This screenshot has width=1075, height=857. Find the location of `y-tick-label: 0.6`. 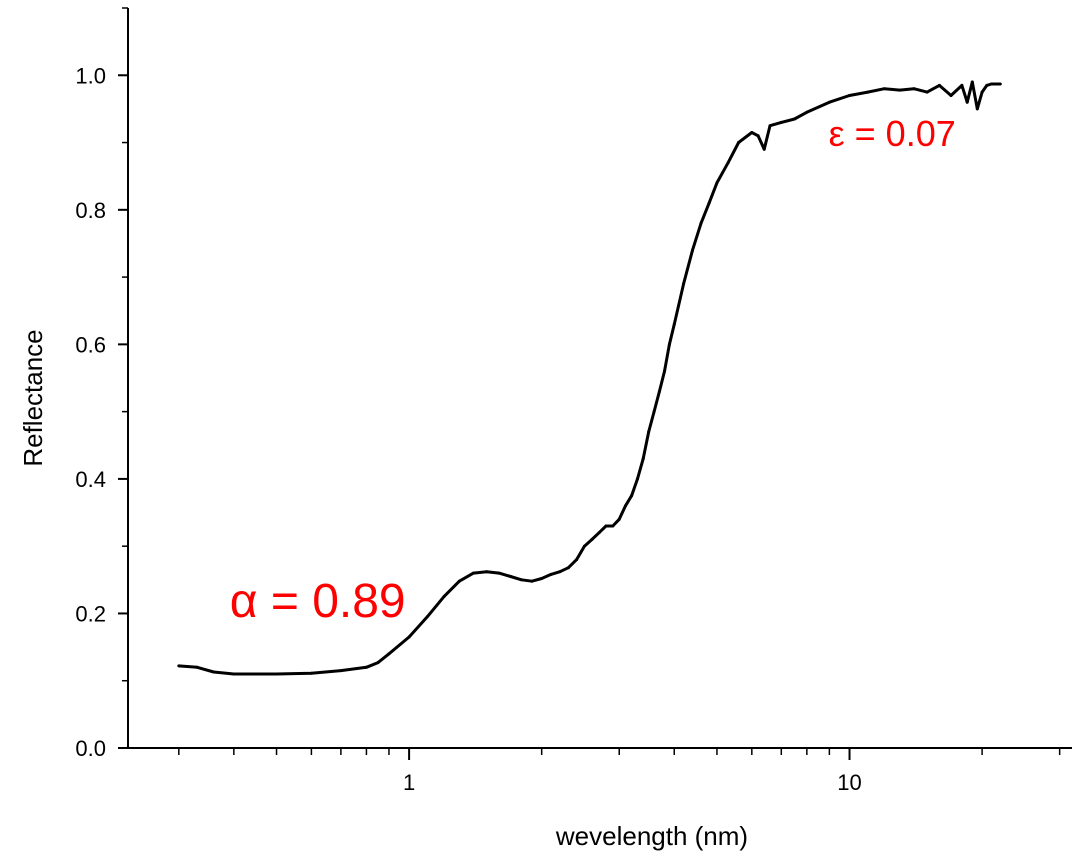

y-tick-label: 0.6 is located at coordinates (90, 344).